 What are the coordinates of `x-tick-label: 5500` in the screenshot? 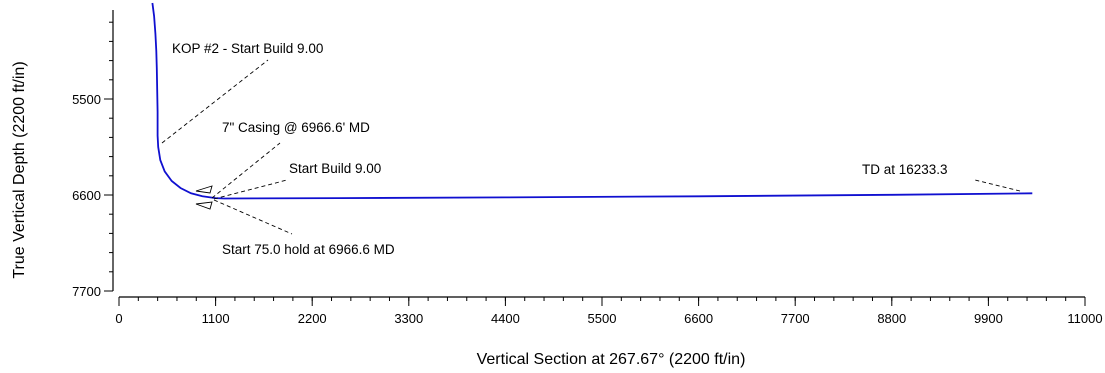 It's located at (602, 318).